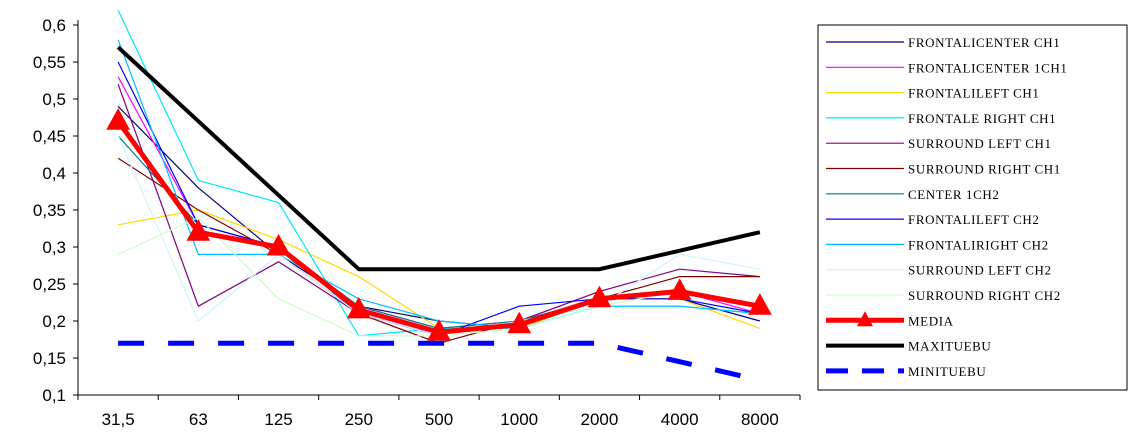 This screenshot has height=433, width=1134. What do you see at coordinates (931, 320) in the screenshot?
I see `legend-label: MEDIA` at bounding box center [931, 320].